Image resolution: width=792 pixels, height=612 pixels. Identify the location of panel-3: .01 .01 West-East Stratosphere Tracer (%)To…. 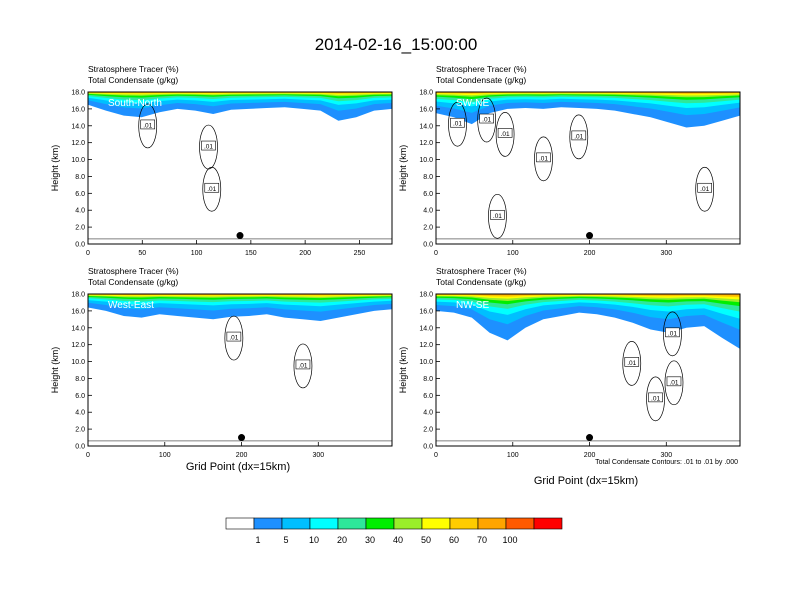
(221, 362).